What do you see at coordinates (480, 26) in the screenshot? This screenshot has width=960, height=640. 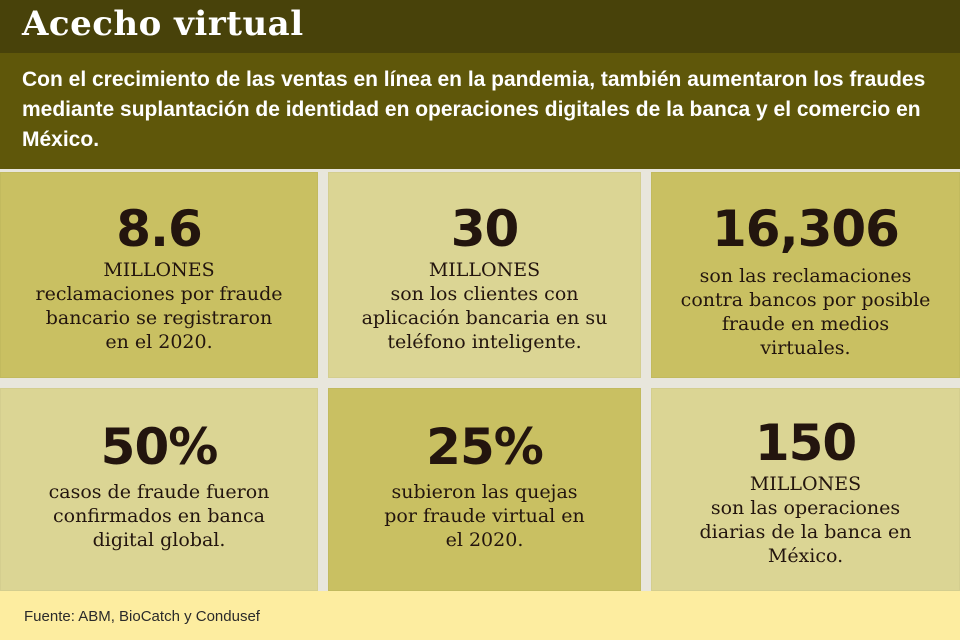 I see `title-bar: Acecho virtual` at bounding box center [480, 26].